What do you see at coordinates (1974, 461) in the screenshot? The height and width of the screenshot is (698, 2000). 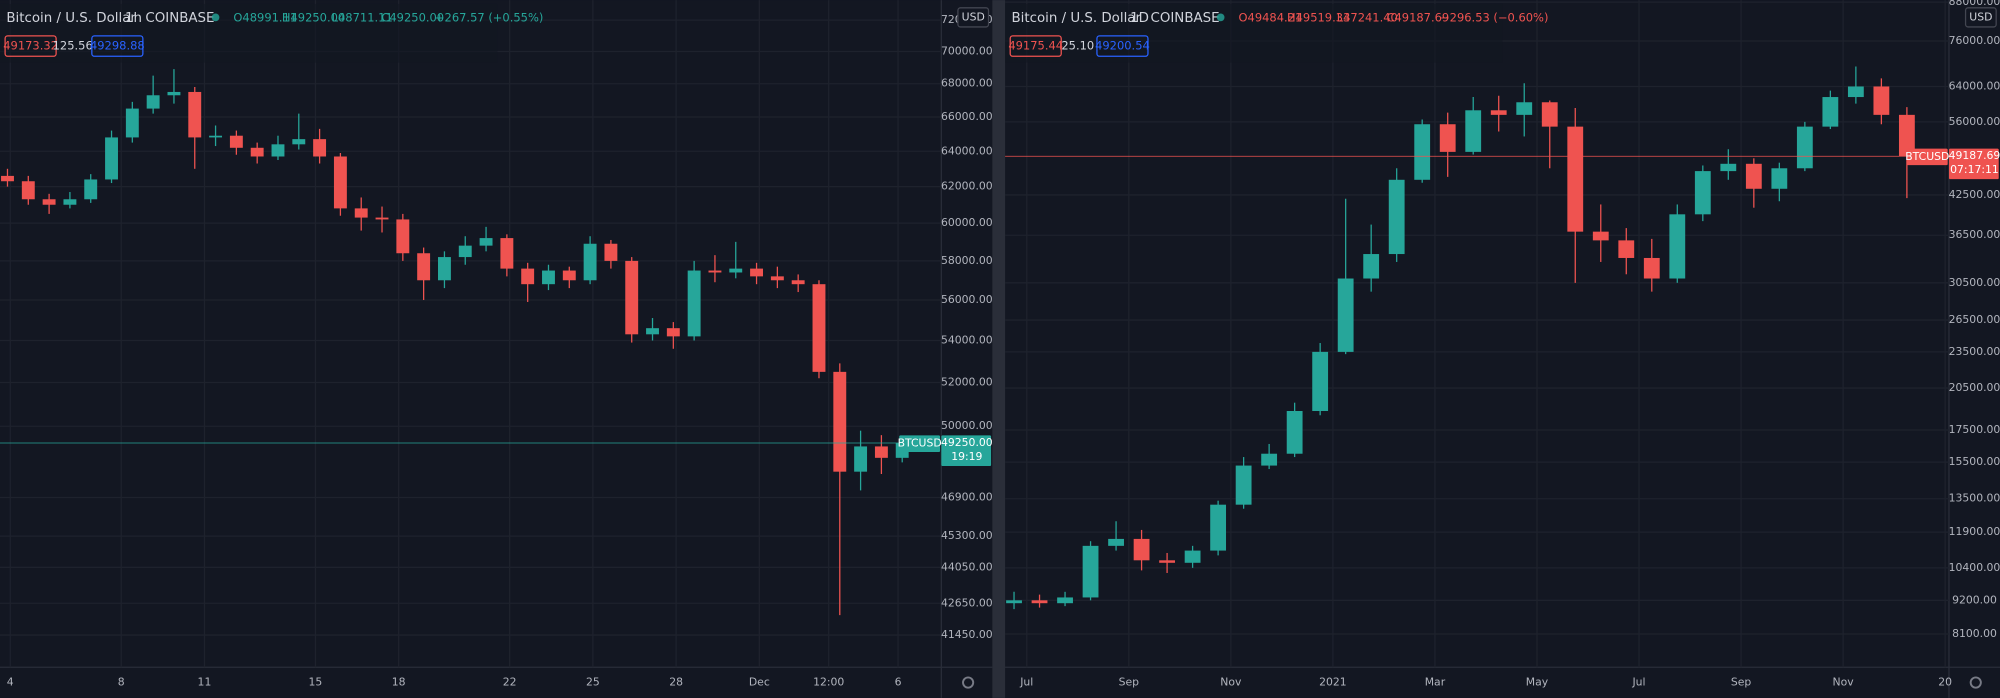 I see `y-tick-label: 15500.00` at bounding box center [1974, 461].